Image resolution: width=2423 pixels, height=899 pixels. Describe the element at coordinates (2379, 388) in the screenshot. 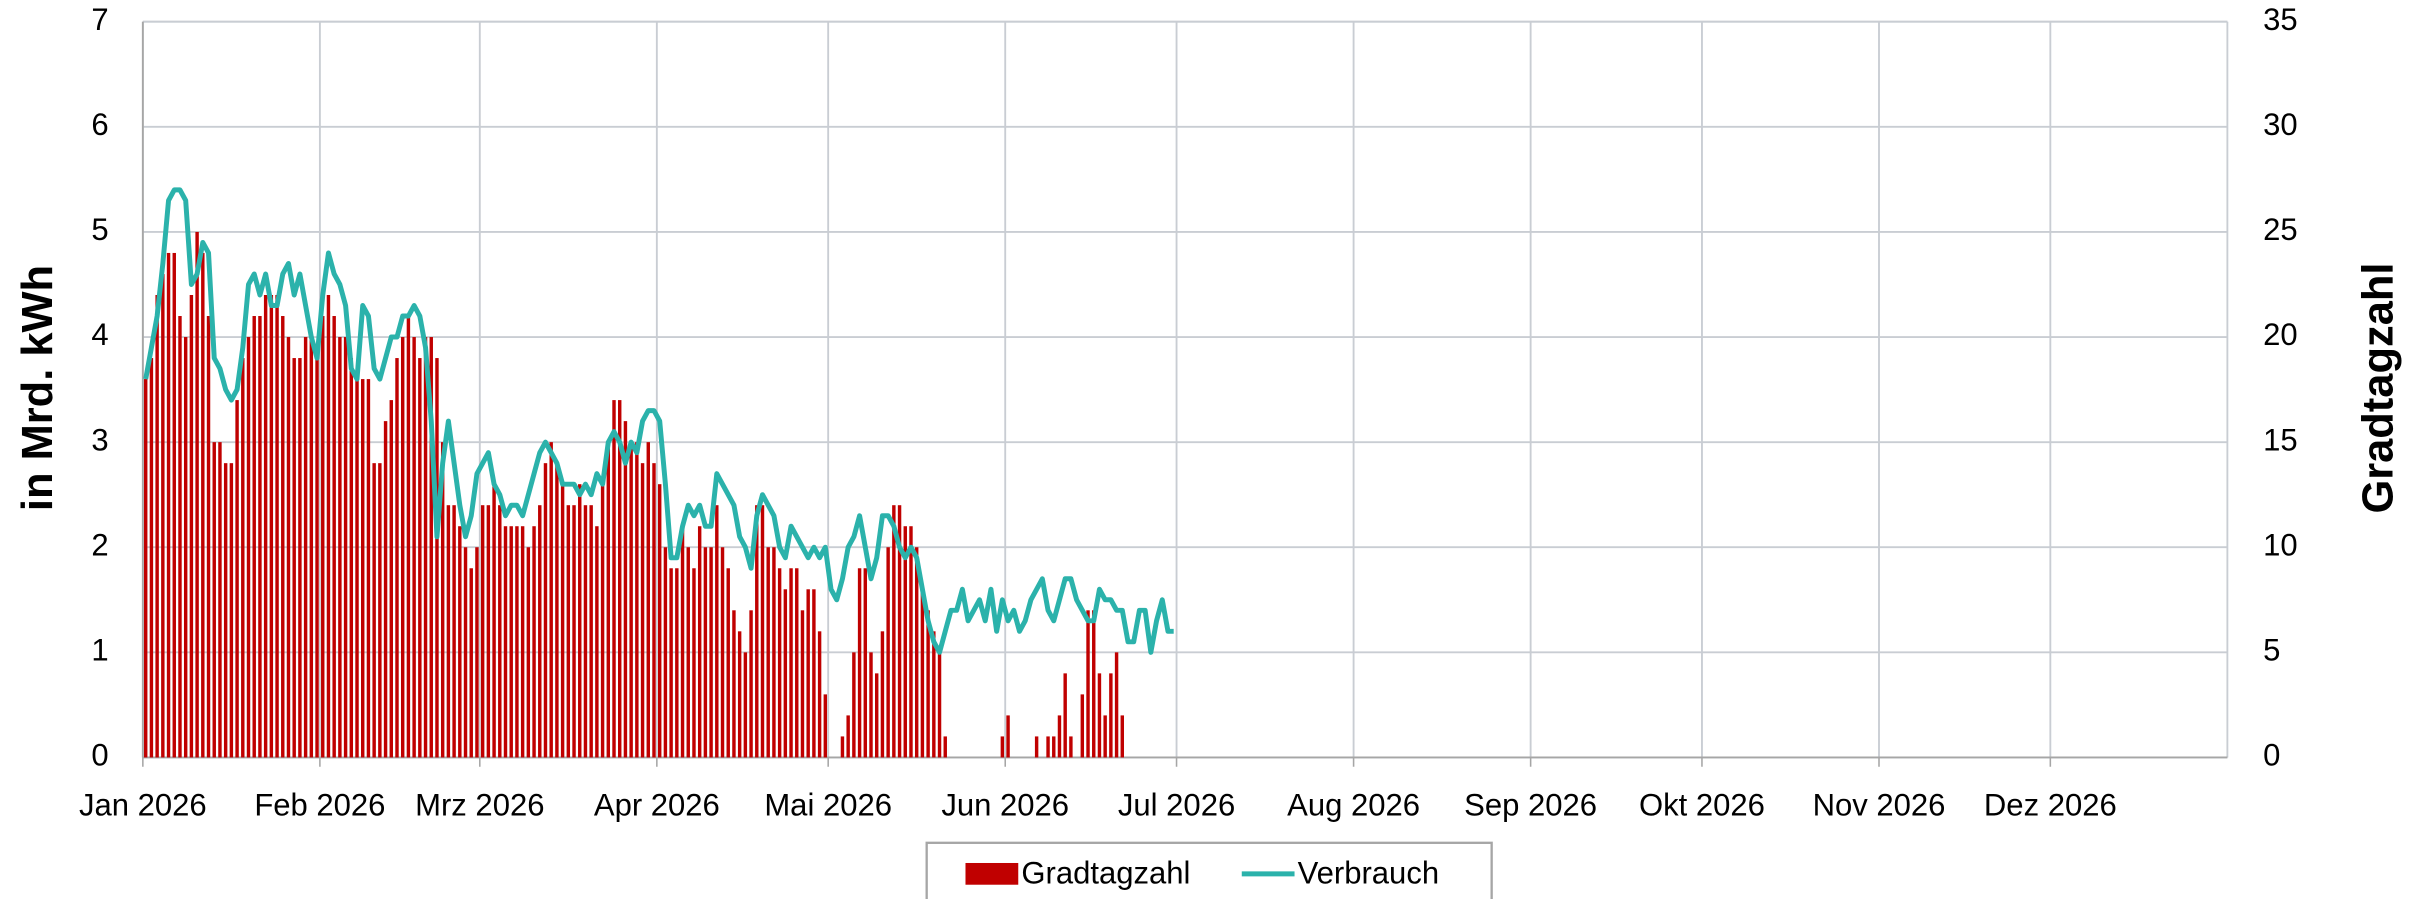

I see `y2-axis-title: Gradtagzahl` at that location.